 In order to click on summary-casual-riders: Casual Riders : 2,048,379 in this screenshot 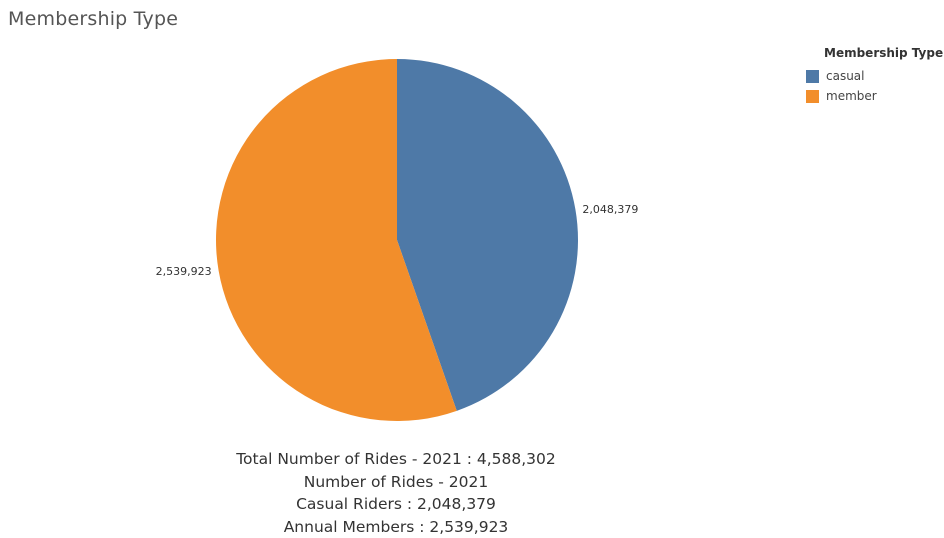, I will do `click(396, 504)`.